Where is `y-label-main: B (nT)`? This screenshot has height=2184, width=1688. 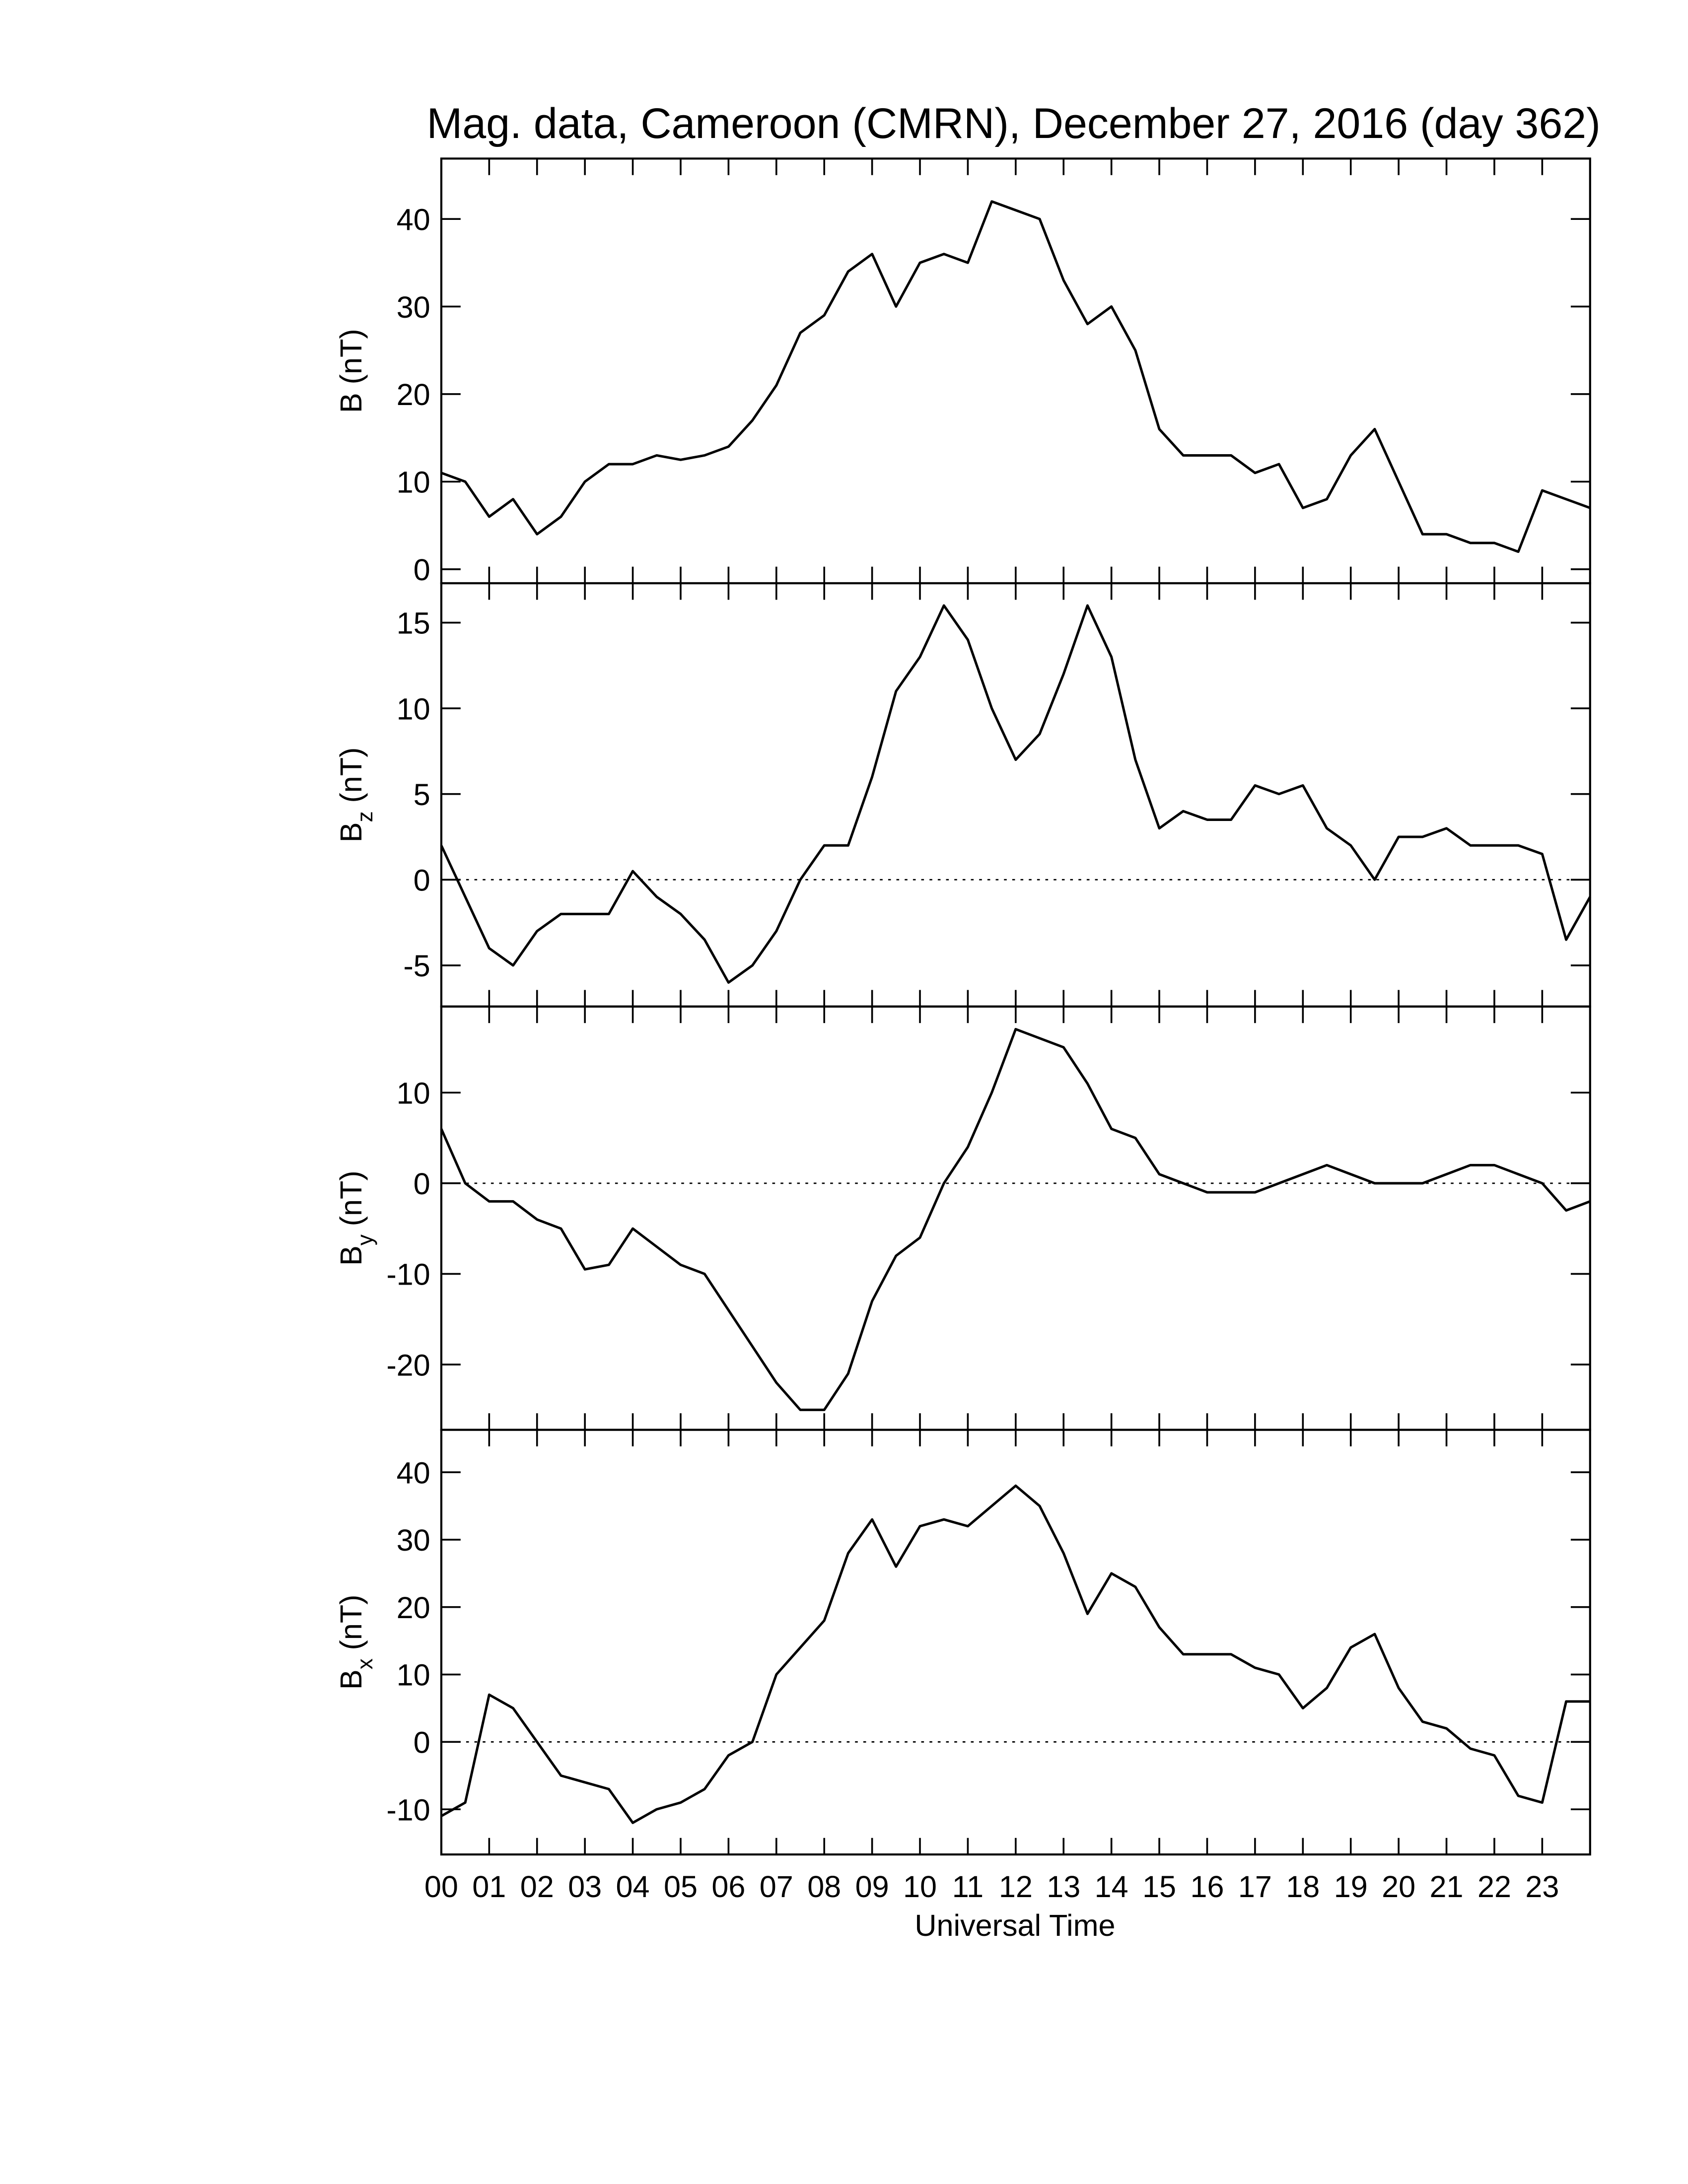 y-label-main: B (nT) is located at coordinates (351, 371).